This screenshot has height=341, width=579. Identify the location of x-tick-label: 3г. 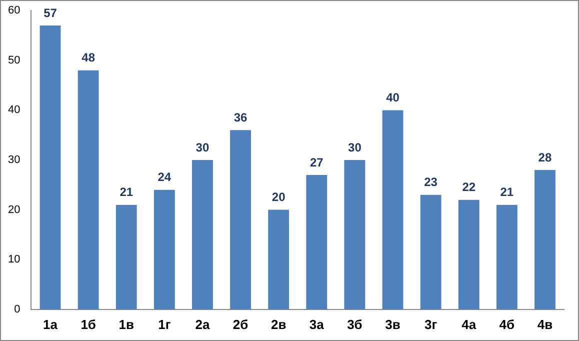
(431, 324).